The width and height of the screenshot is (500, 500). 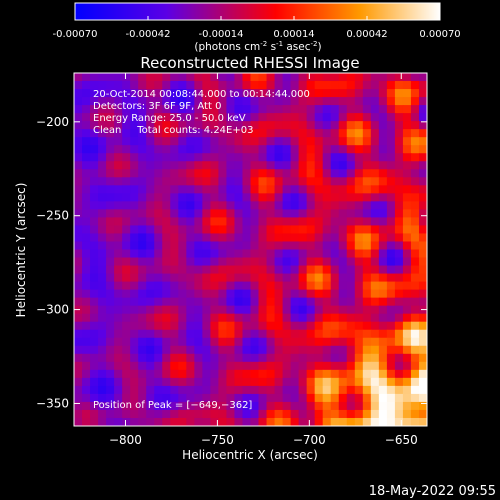 What do you see at coordinates (250, 455) in the screenshot?
I see `x-axis-label: Heliocentric X (arcsec)` at bounding box center [250, 455].